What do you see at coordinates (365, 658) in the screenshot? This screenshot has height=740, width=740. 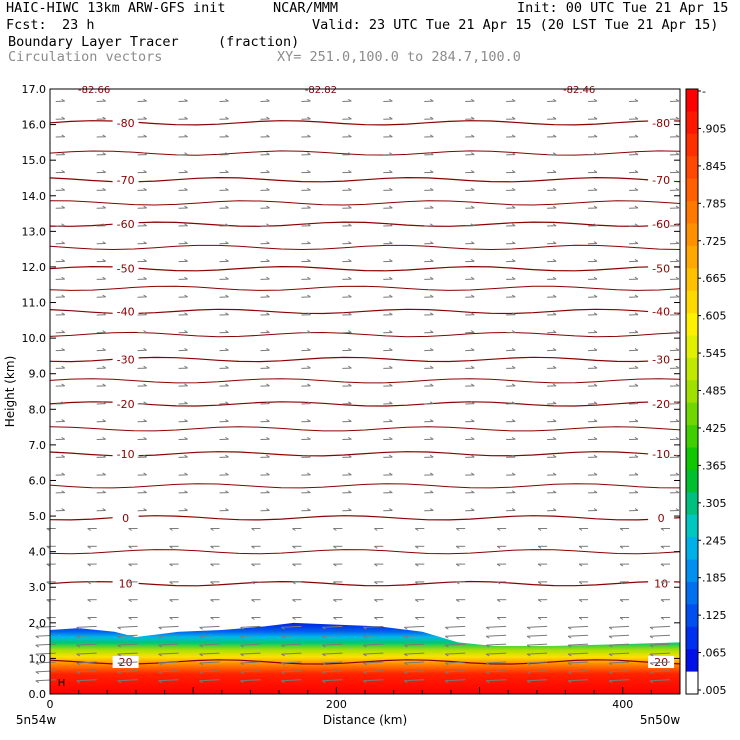 I see `tracer-area` at bounding box center [365, 658].